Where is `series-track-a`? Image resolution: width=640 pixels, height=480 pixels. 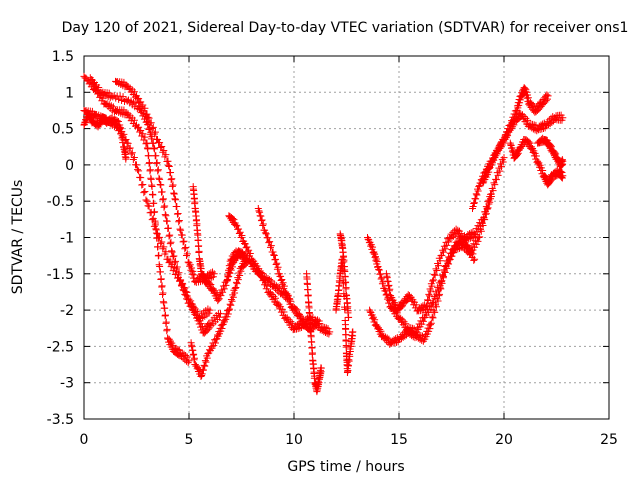 series-track-a is located at coordinates (136, 219).